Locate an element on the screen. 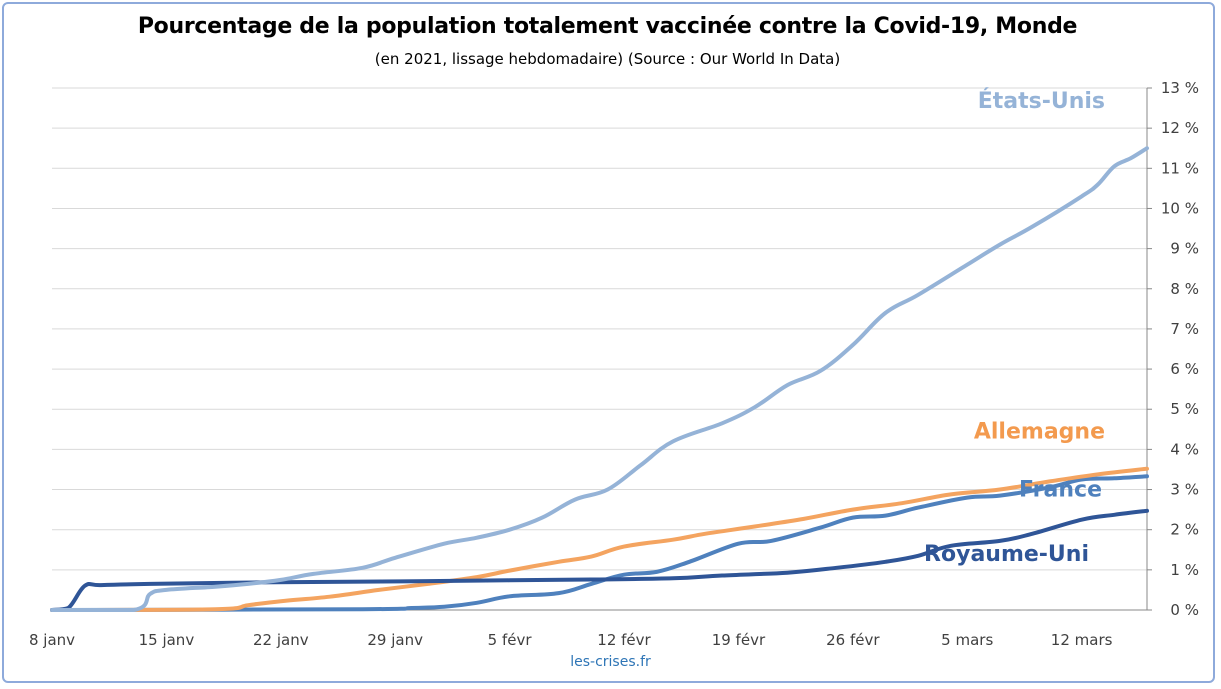 Image resolution: width=1221 pixels, height=689 pixels. x-tick-label: 5 mars is located at coordinates (967, 640).